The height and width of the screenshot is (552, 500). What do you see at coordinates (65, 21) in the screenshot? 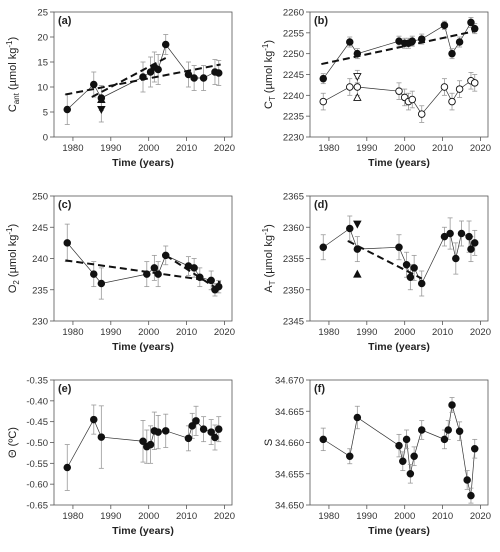
I see `panel-label: (a)` at bounding box center [65, 21].